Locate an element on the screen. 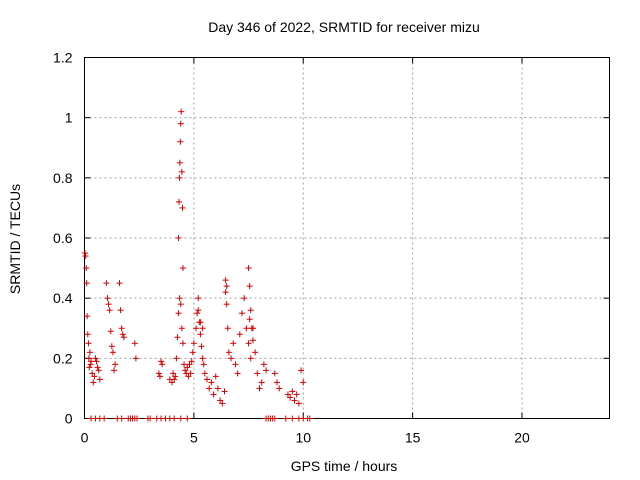 Image resolution: width=640 pixels, height=480 pixels. y-tick-label: 1.2 is located at coordinates (63, 58).